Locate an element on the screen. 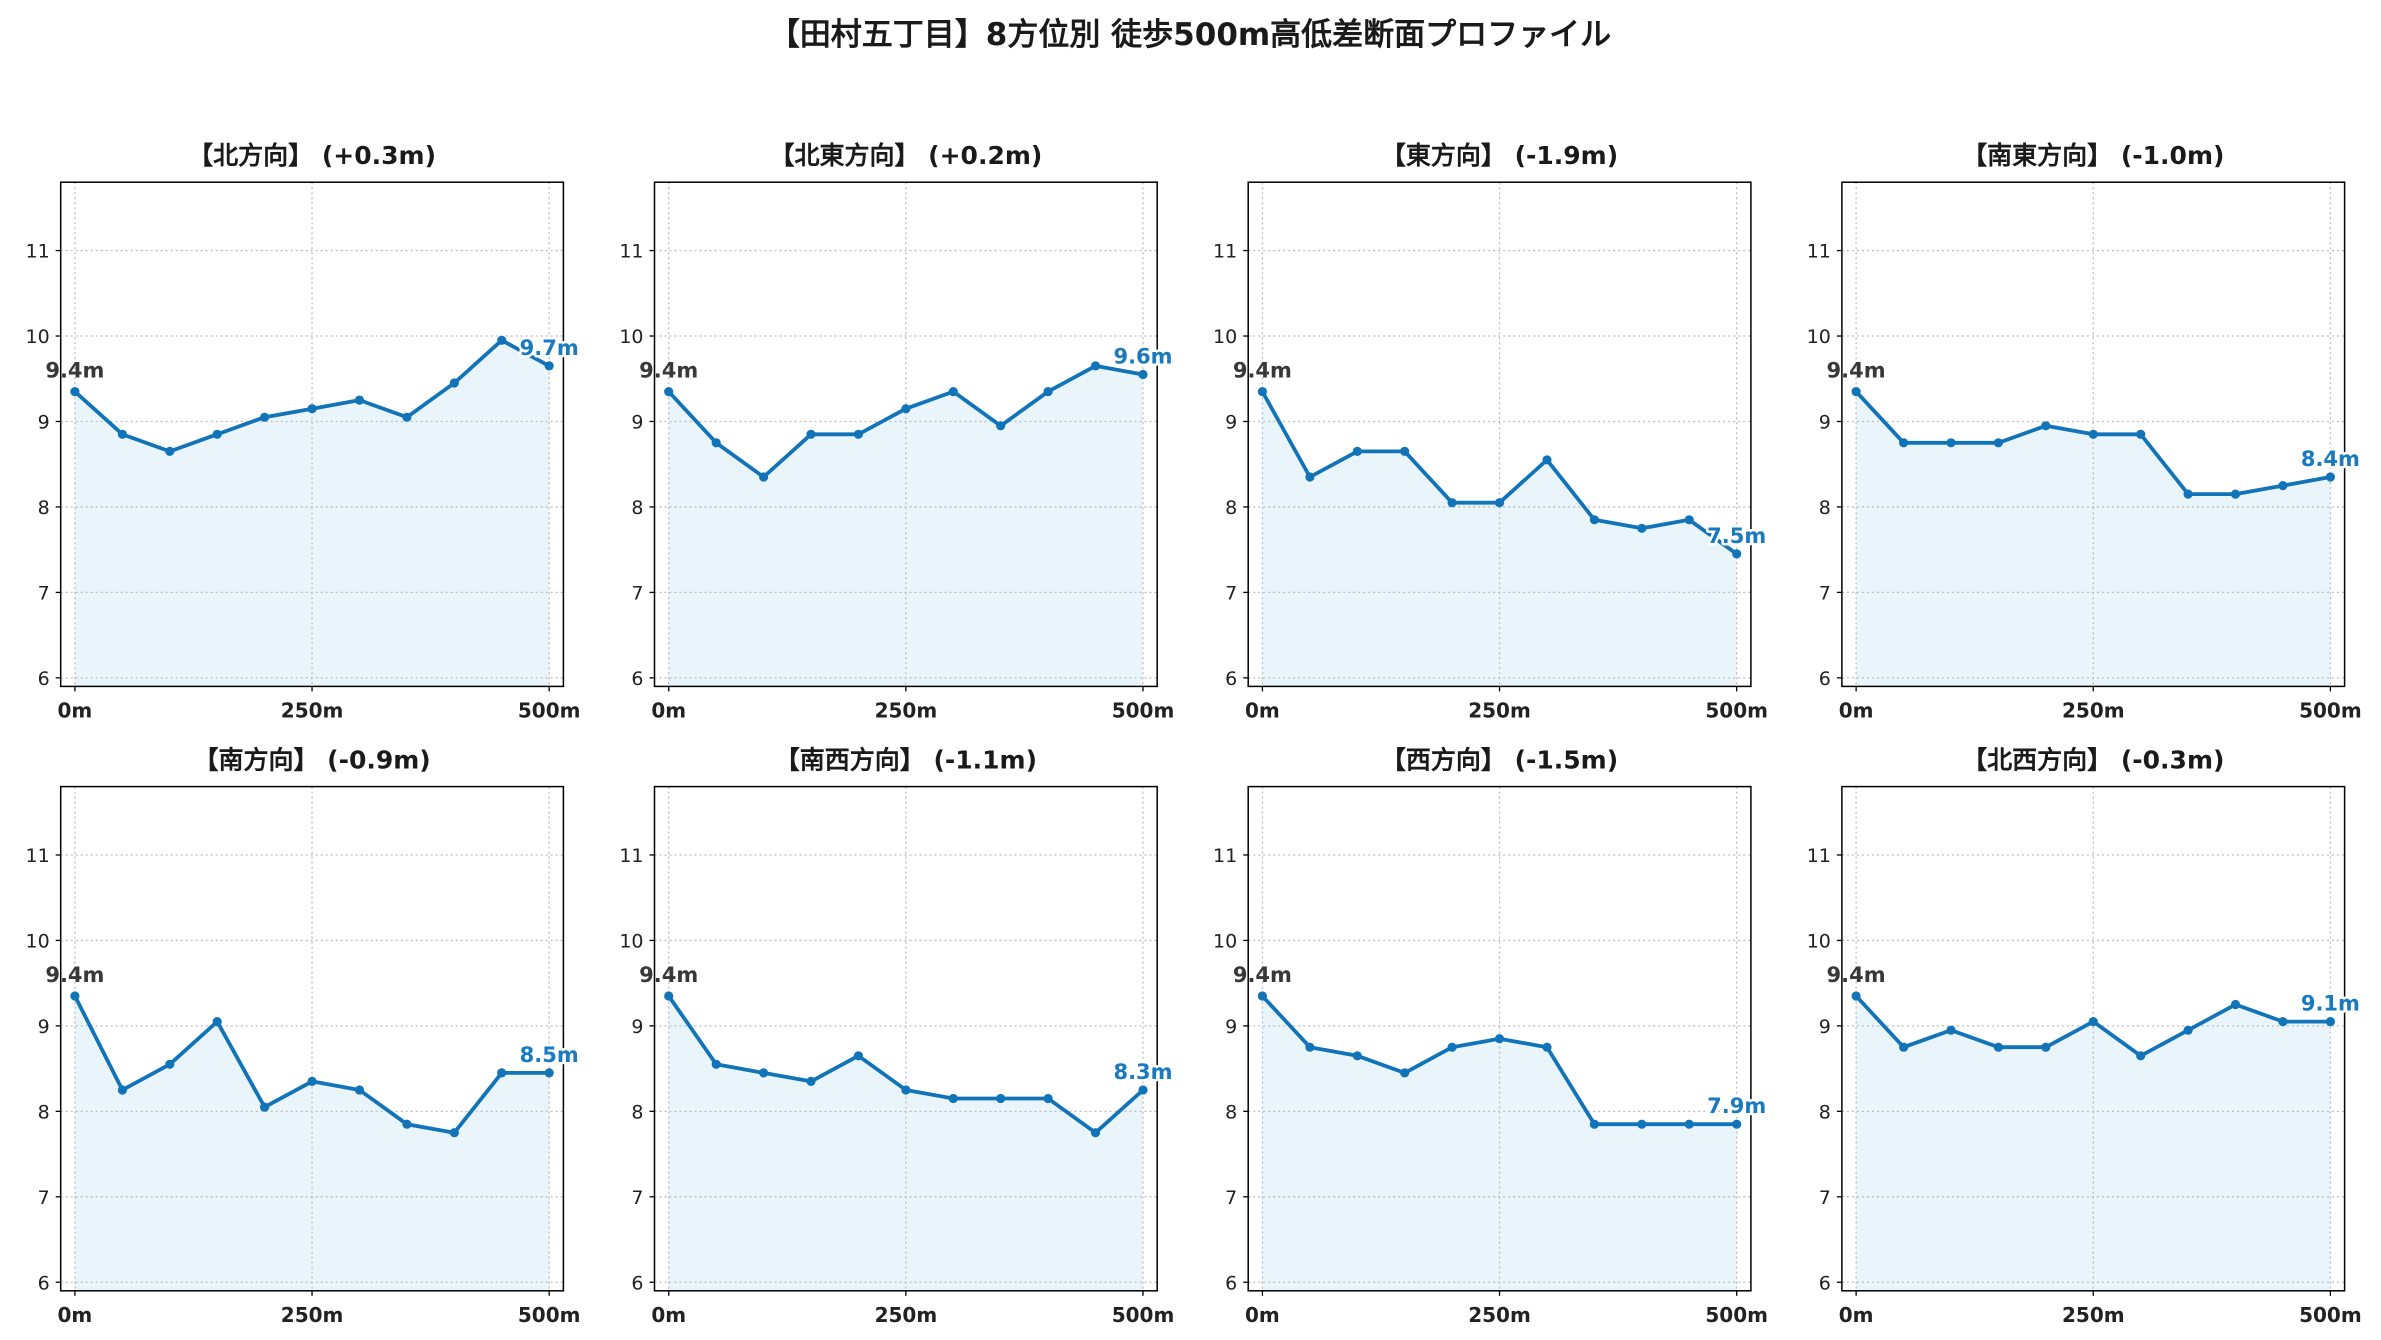  end-elevation-label: 9.1m is located at coordinates (2330, 1004).